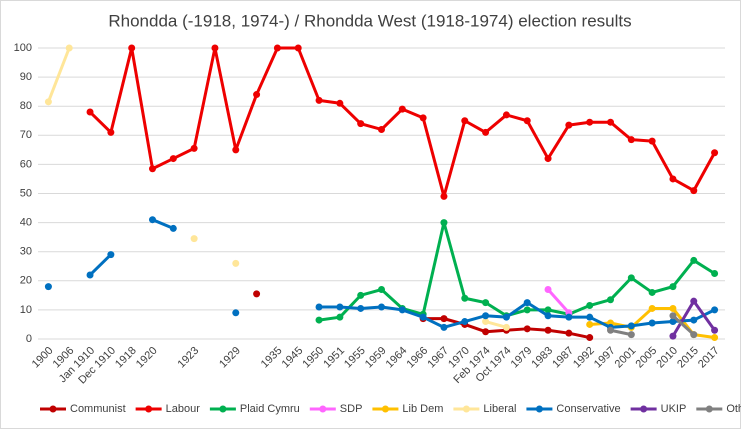 The width and height of the screenshot is (741, 429). What do you see at coordinates (351, 409) in the screenshot?
I see `legend-label: SDP` at bounding box center [351, 409].